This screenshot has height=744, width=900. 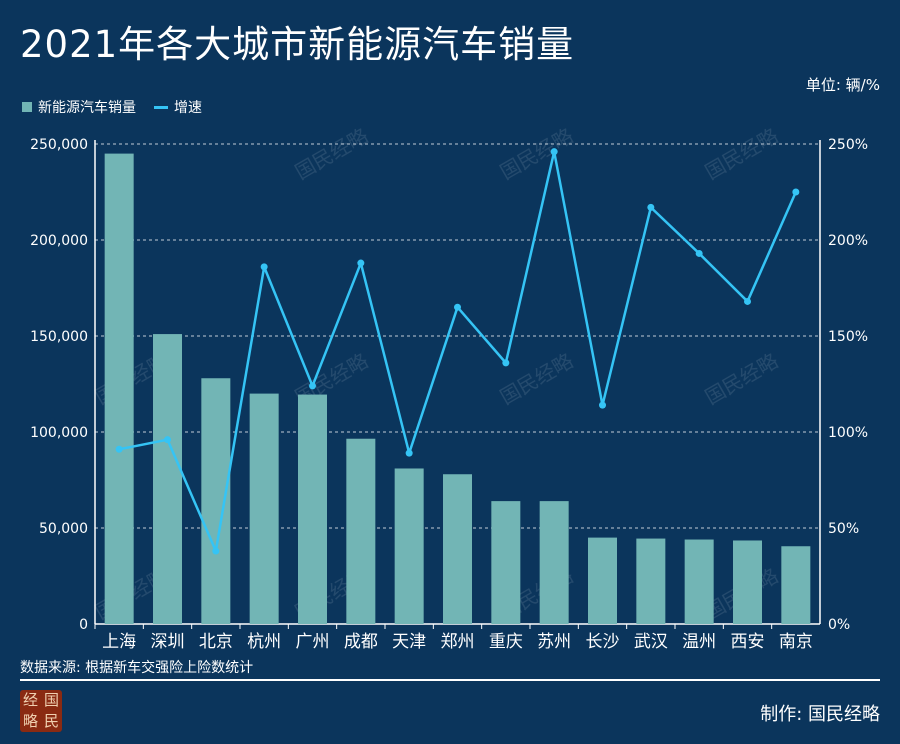 I want to click on logo-char: 略, so click(x=30, y=721).